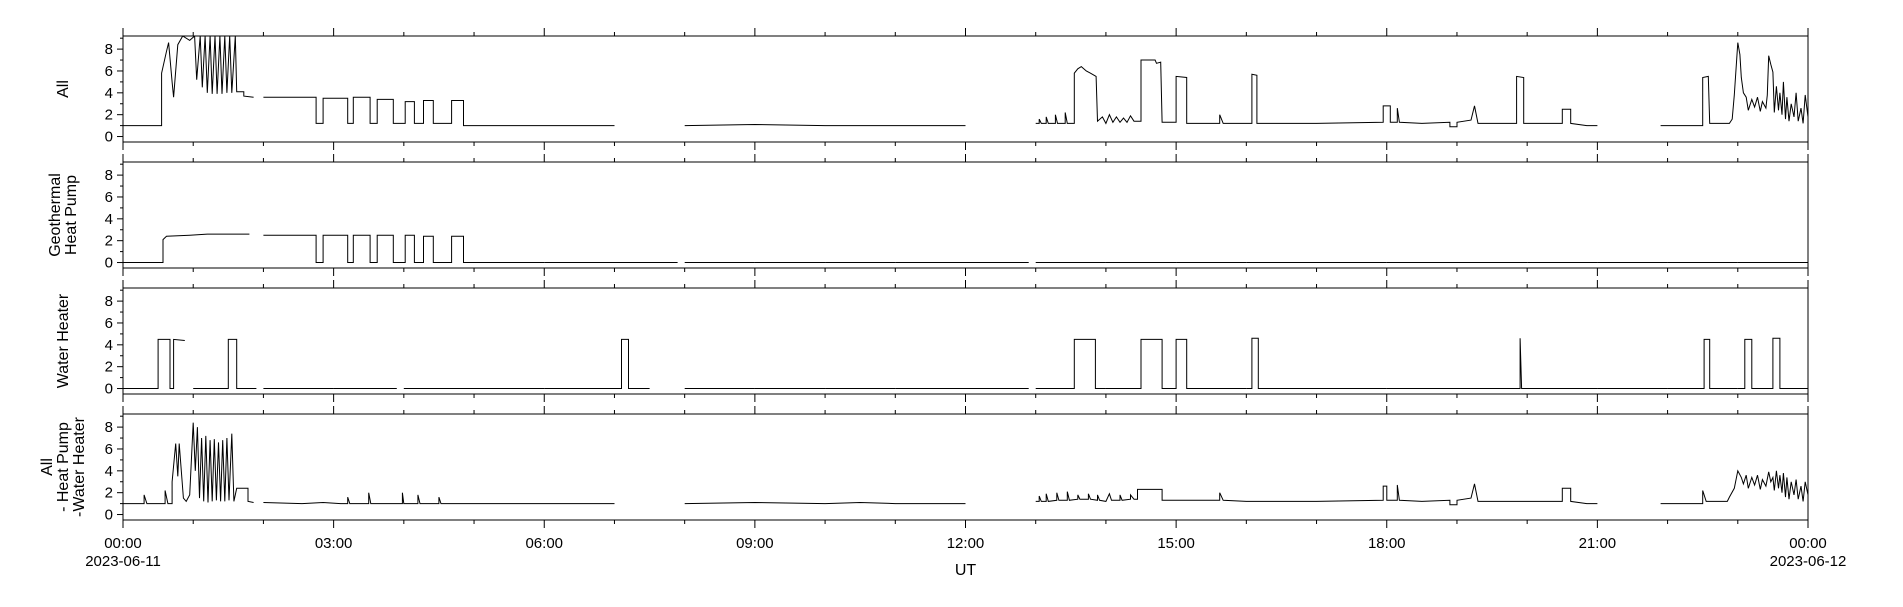 Image resolution: width=1903 pixels, height=607 pixels. I want to click on panel-4-y-tick-label: 0, so click(109, 515).